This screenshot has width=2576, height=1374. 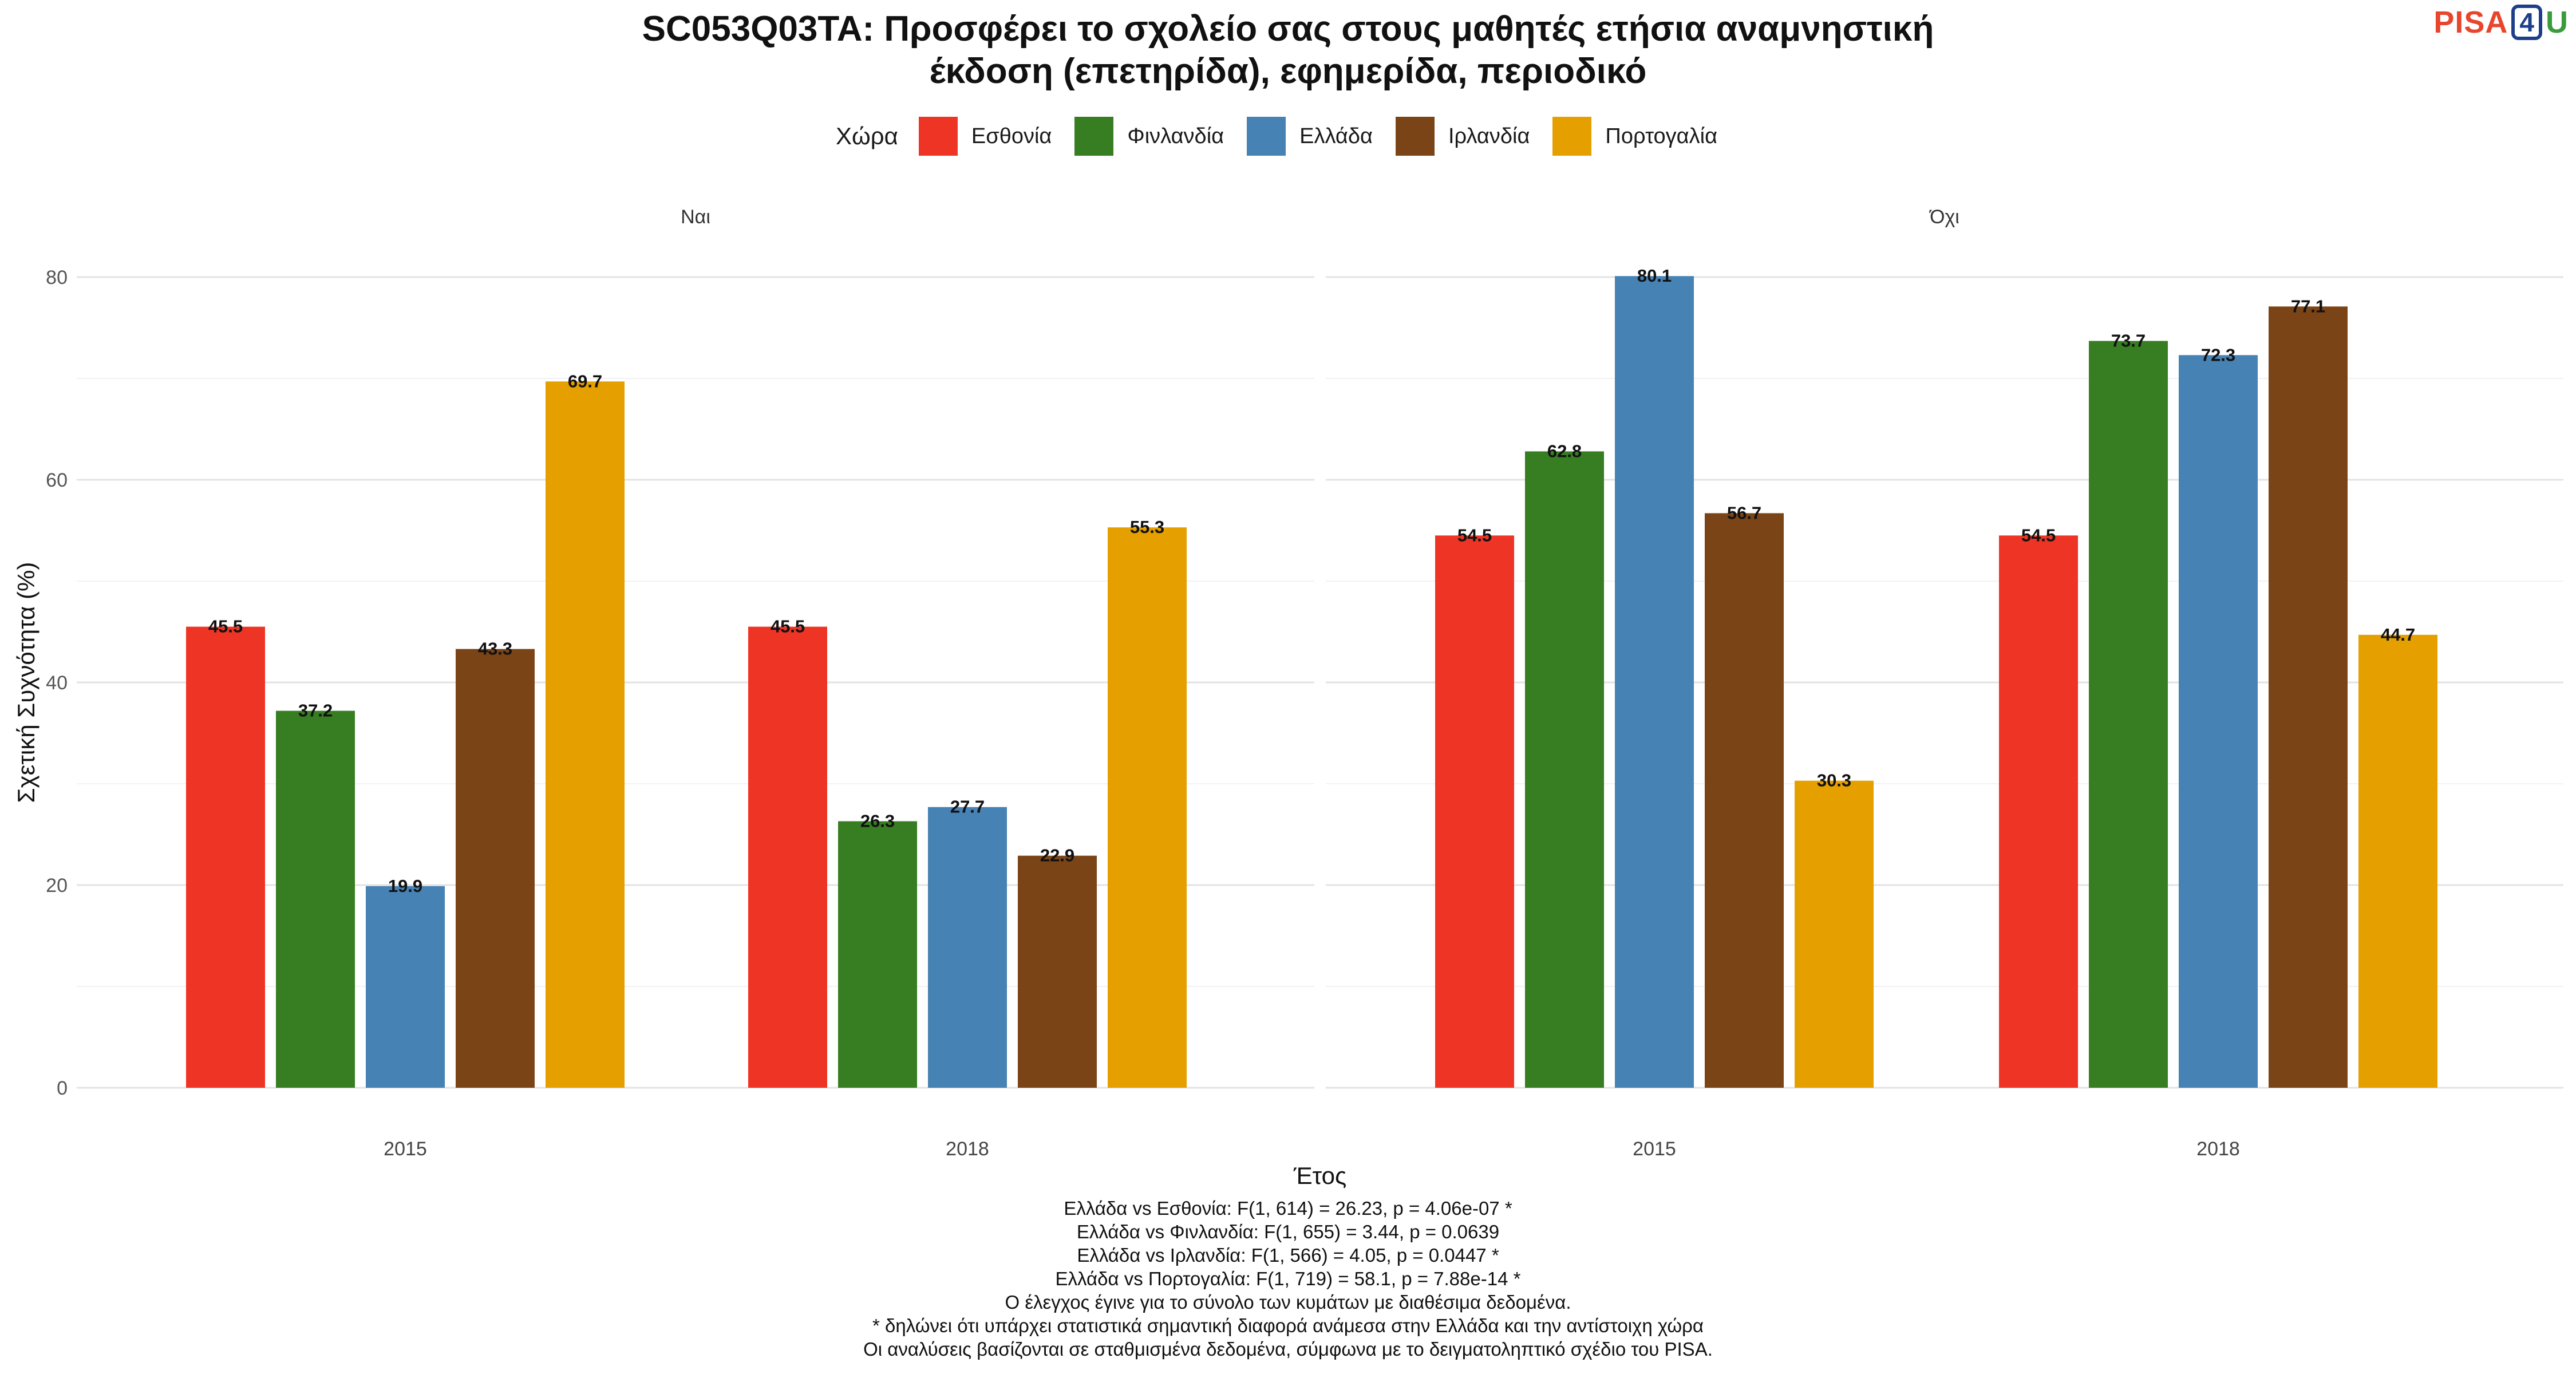 What do you see at coordinates (2218, 355) in the screenshot?
I see `data-label: 72.3` at bounding box center [2218, 355].